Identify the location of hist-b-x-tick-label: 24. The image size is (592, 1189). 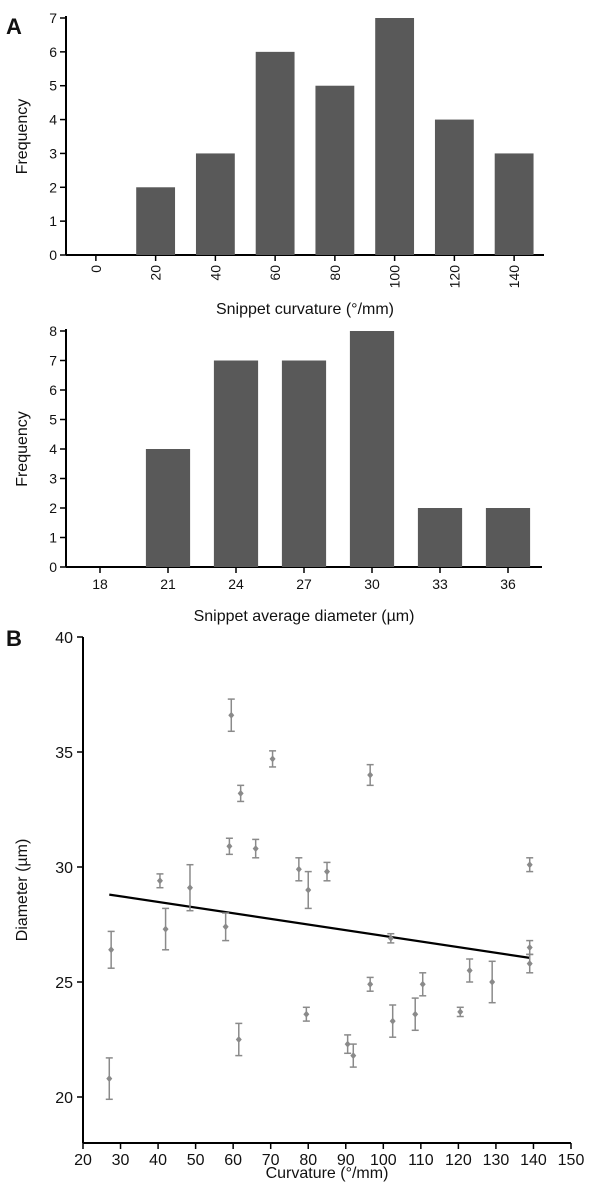
(236, 584).